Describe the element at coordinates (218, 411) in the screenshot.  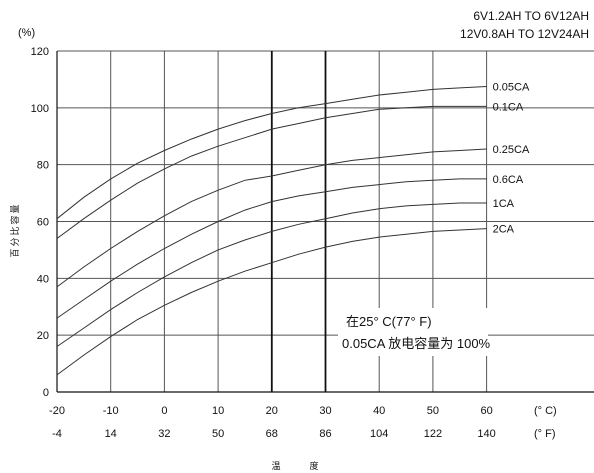
I see `x-tick-label-c: 10` at that location.